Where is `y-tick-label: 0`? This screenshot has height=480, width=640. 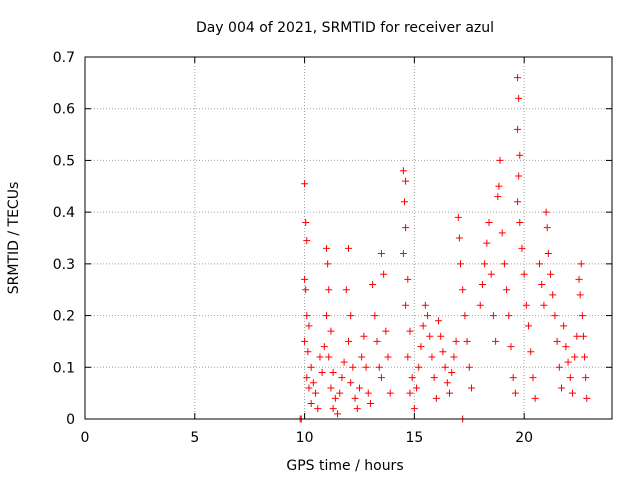
y-tick-label: 0 is located at coordinates (70, 420).